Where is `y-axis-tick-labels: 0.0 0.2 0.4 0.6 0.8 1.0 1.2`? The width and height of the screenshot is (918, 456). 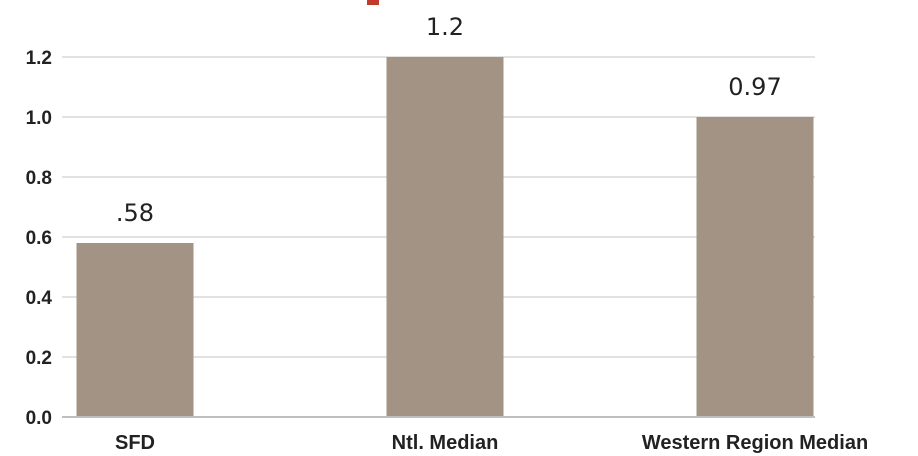 y-axis-tick-labels: 0.0 0.2 0.4 0.6 0.8 1.0 1.2 is located at coordinates (39, 238).